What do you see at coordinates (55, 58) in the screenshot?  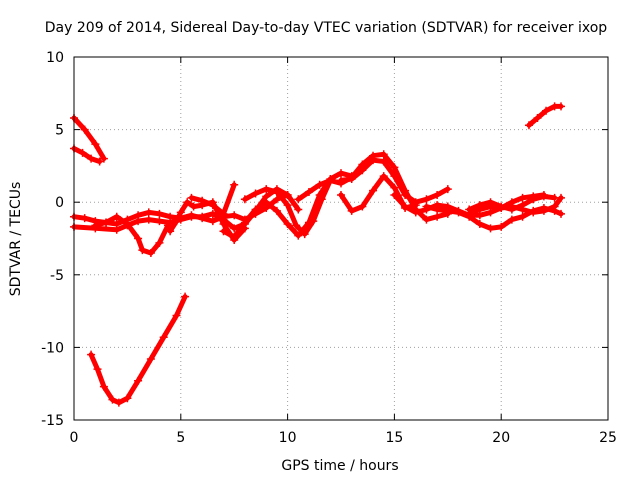 I see `y-tick-label: 10` at bounding box center [55, 58].